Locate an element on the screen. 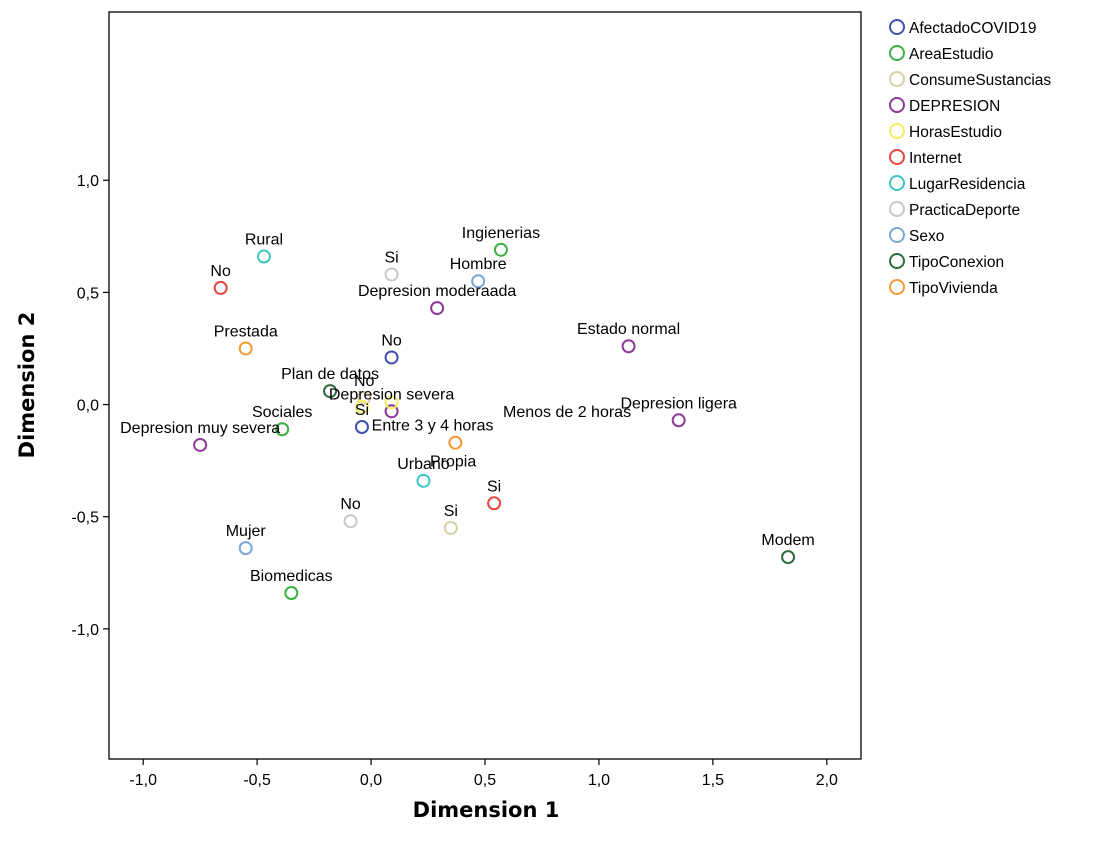  point-label: Hombre is located at coordinates (478, 264).